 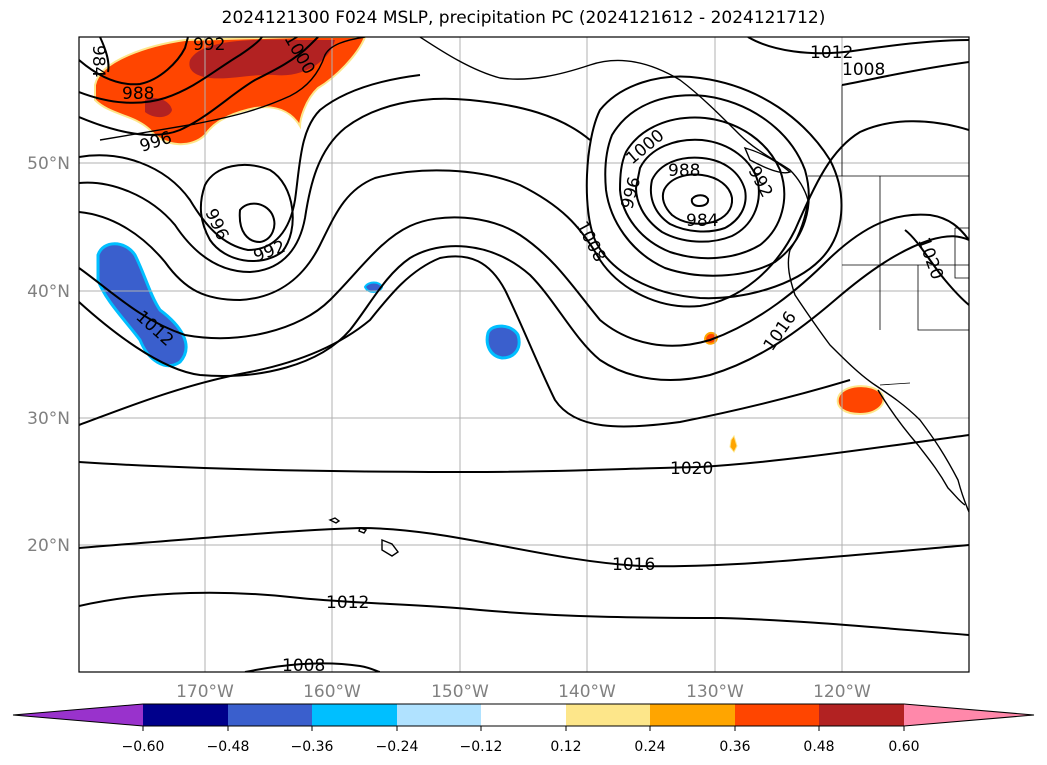 What do you see at coordinates (460, 692) in the screenshot?
I see `lon-label: 150°W` at bounding box center [460, 692].